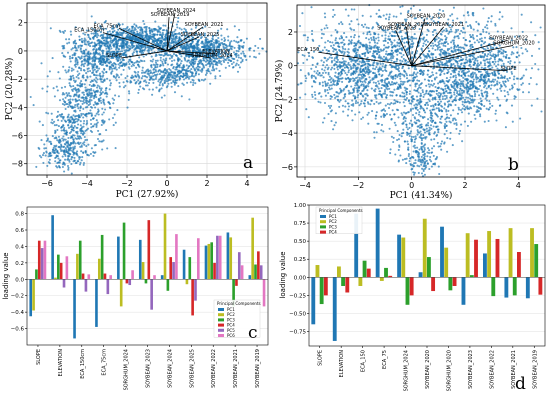 Image resolution: width=550 pixels, height=405 pixels. I want to click on bar-pc3-soybean-2025, so click(189, 268).